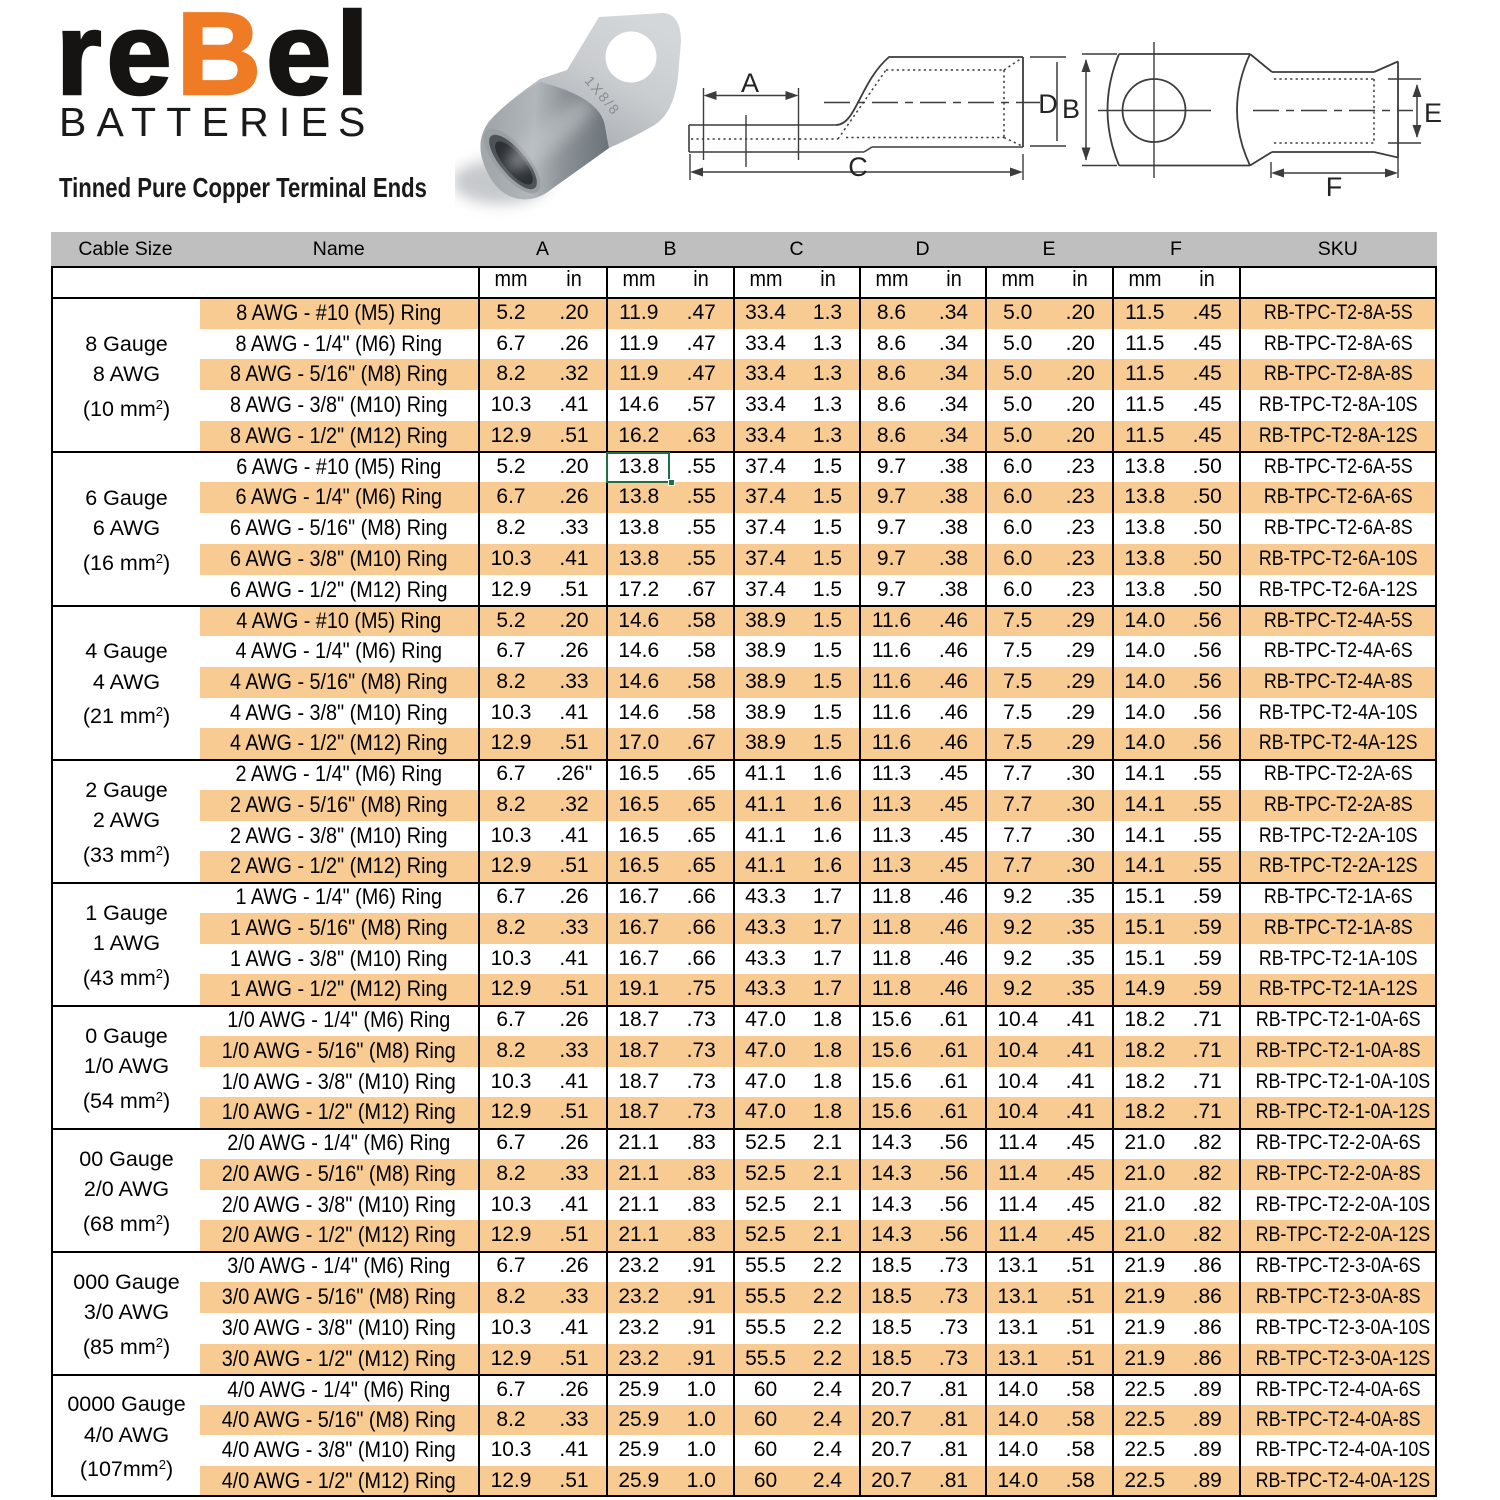 The width and height of the screenshot is (1500, 1500). Describe the element at coordinates (1433, 113) in the screenshot. I see `svg-text: E` at that location.